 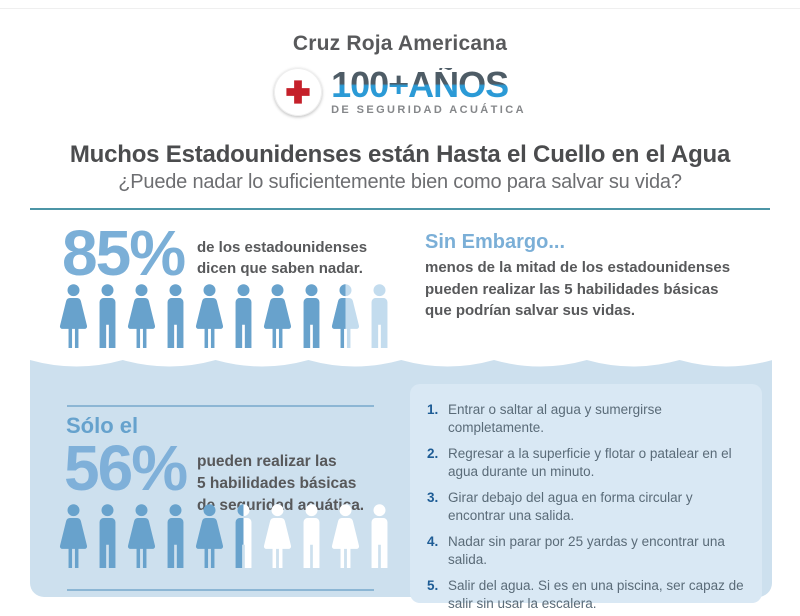 What do you see at coordinates (433, 453) in the screenshot?
I see `skill-number: 2.` at bounding box center [433, 453].